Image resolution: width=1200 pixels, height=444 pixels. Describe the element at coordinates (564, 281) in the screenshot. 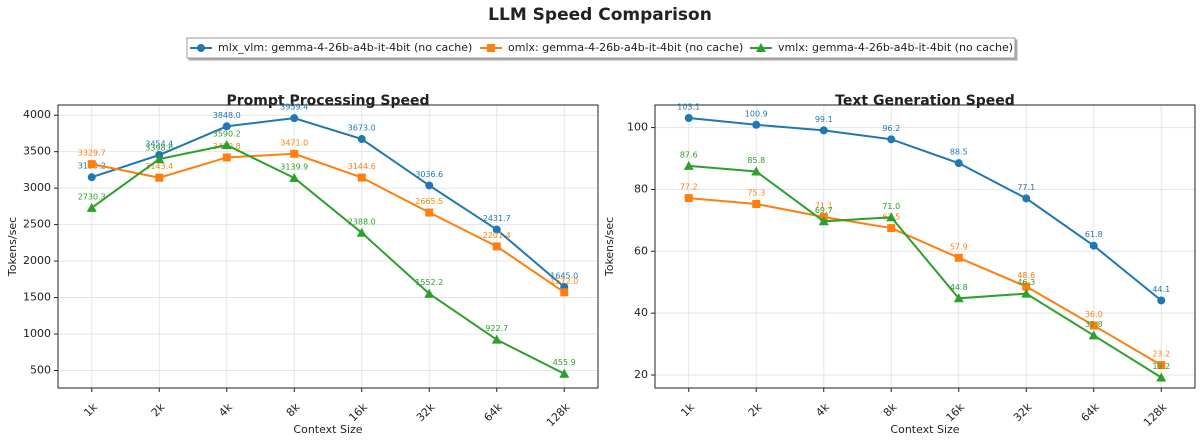

I see `data-label: 1572.0` at that location.